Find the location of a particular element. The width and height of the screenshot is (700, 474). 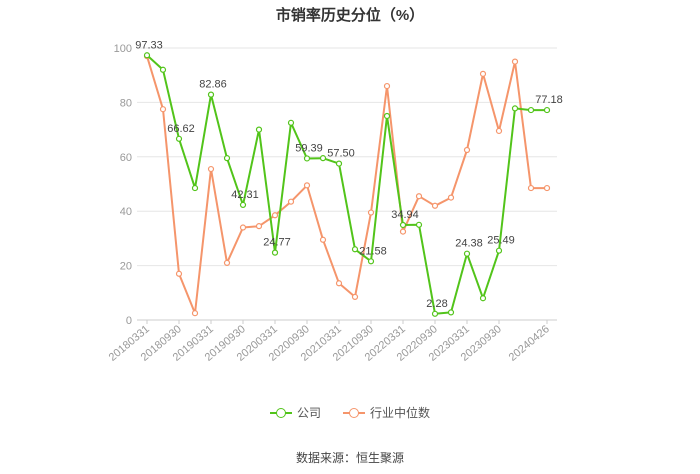

data-label: 82.86 is located at coordinates (213, 85).